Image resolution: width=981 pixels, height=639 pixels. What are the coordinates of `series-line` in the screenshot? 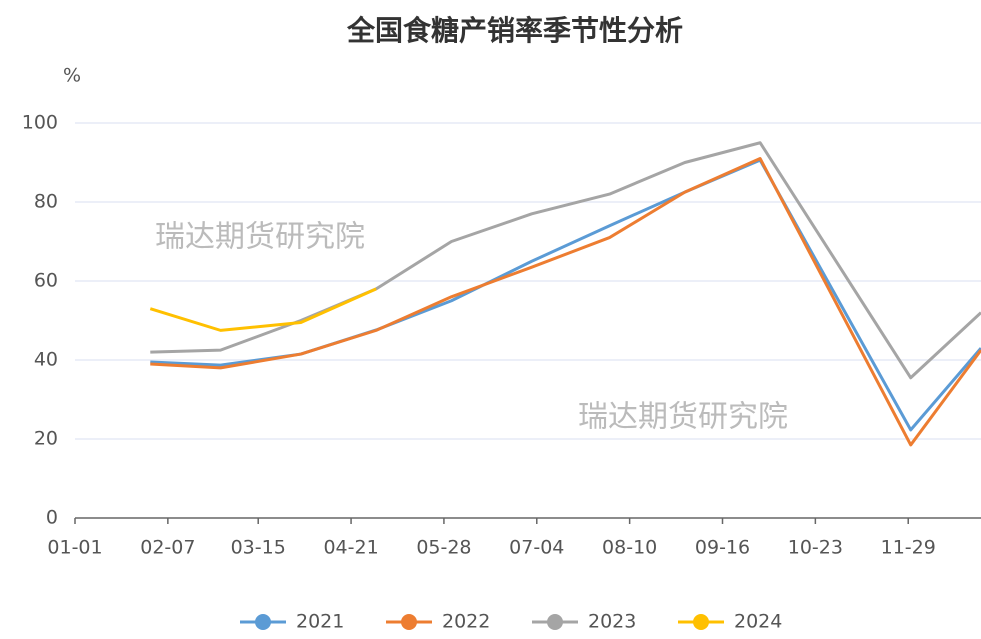 It's located at (263, 309).